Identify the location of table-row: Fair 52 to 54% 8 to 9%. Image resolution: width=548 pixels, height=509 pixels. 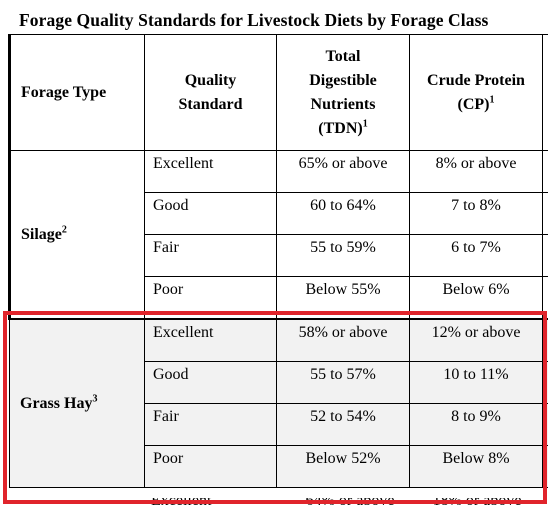
(279, 424).